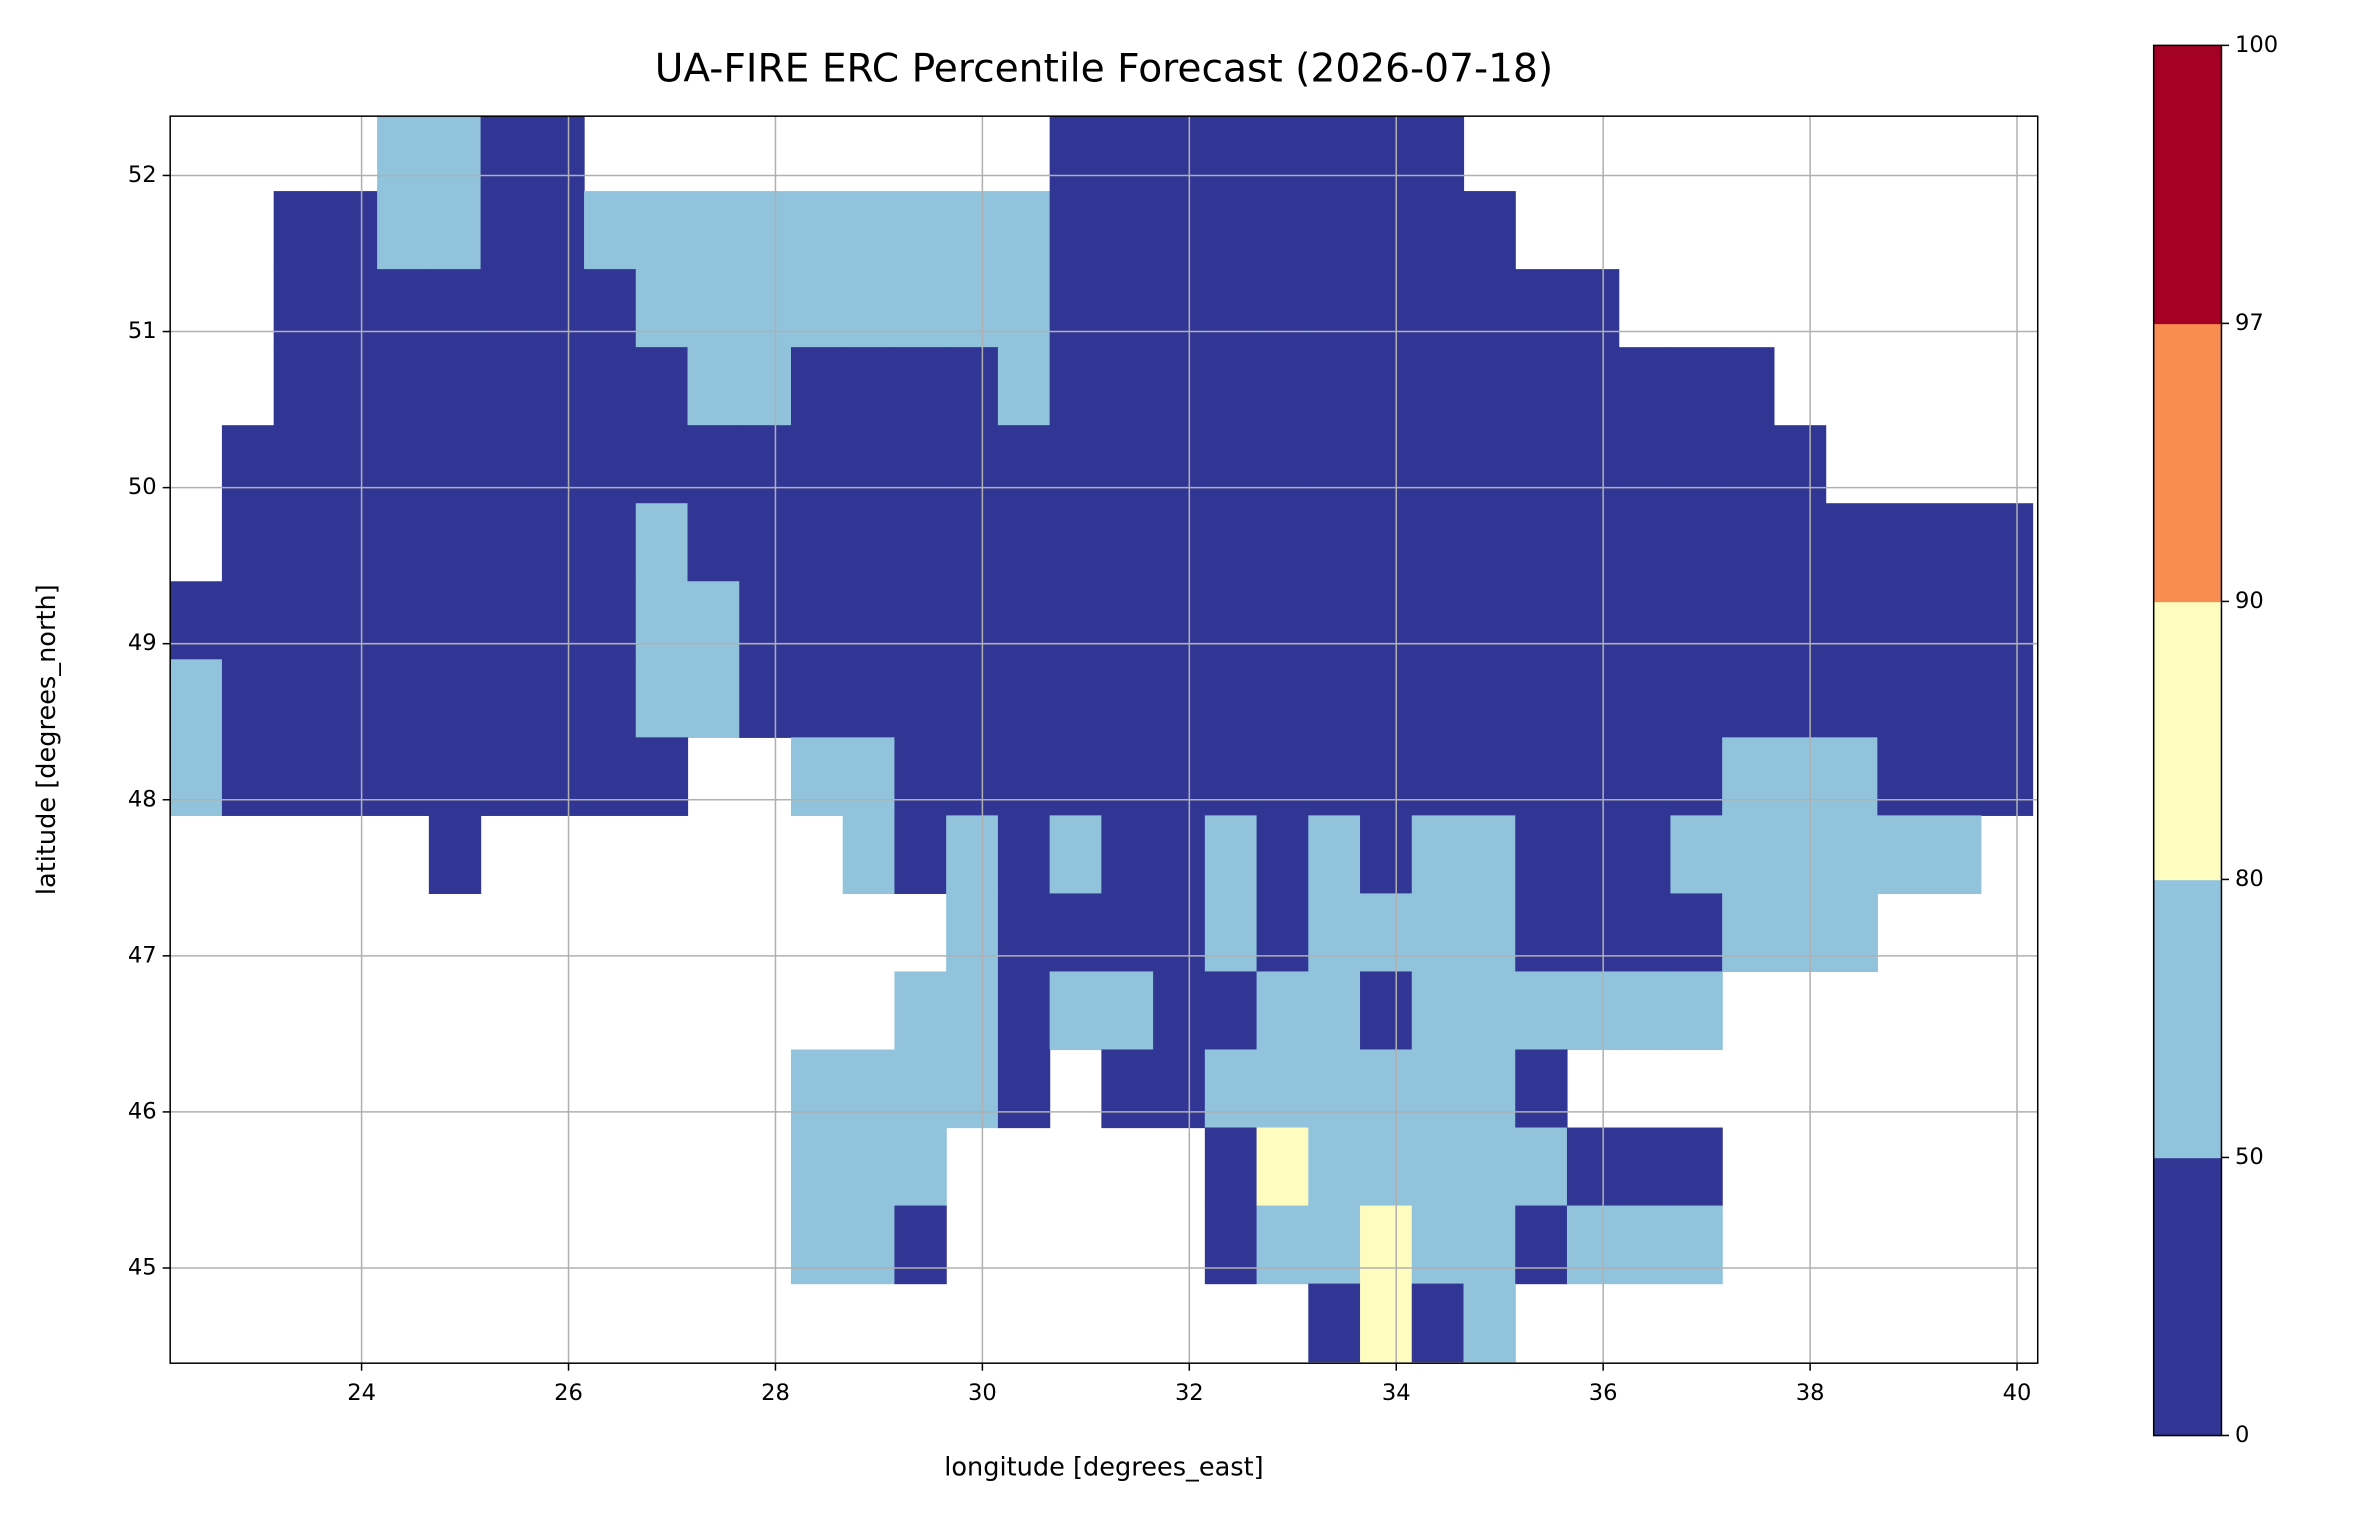  What do you see at coordinates (2249, 1157) in the screenshot?
I see `colorbar-tick-label: 50` at bounding box center [2249, 1157].